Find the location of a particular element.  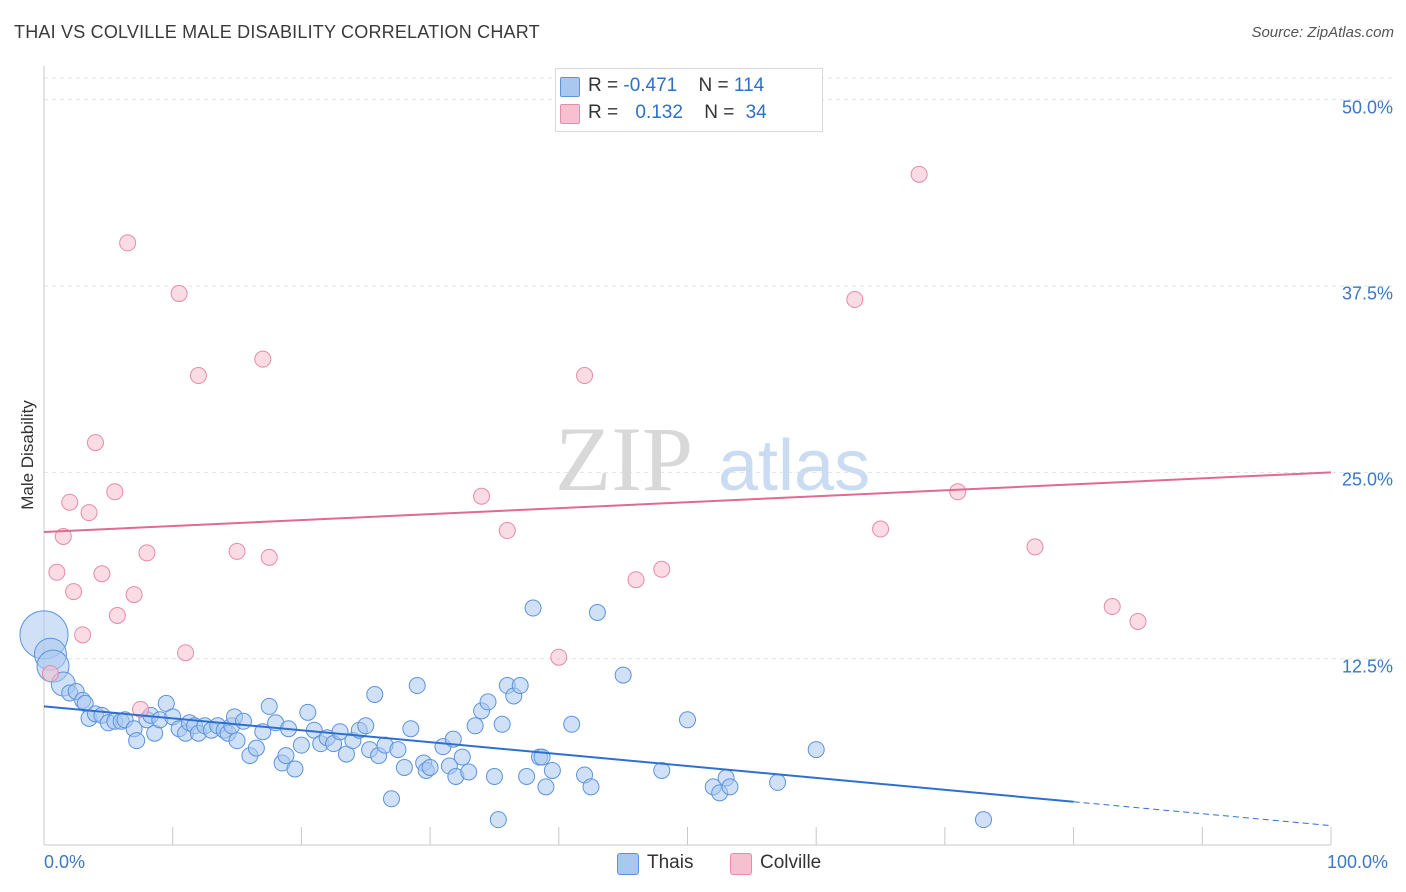

watermark-zip: ZIP is located at coordinates (624, 459).